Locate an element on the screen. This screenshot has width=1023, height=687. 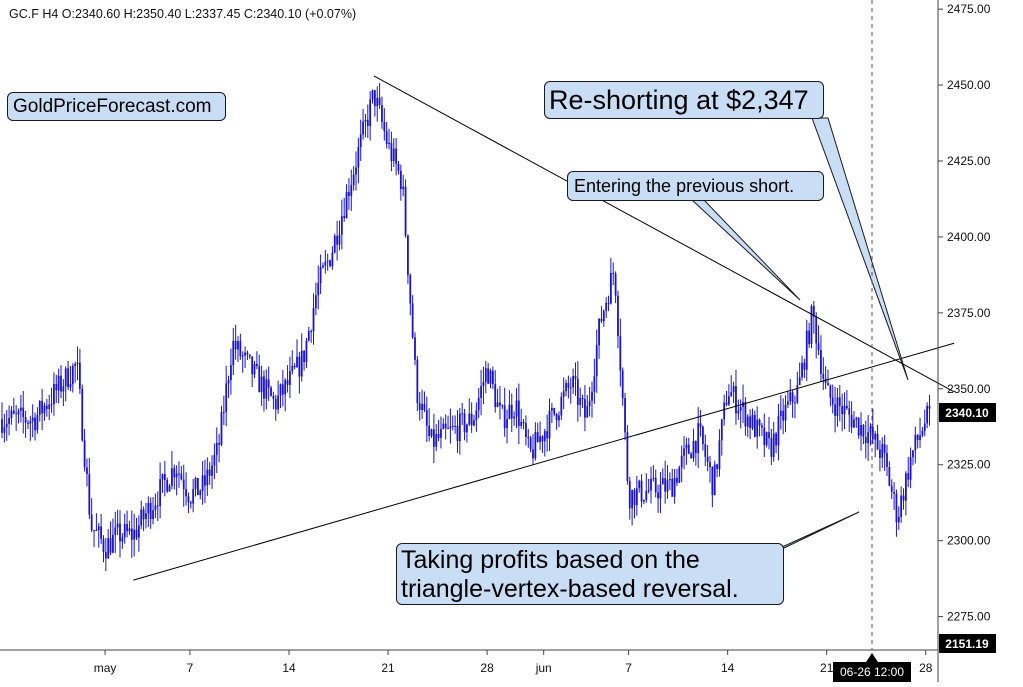
last-price-tag: 2340.10 is located at coordinates (967, 412).